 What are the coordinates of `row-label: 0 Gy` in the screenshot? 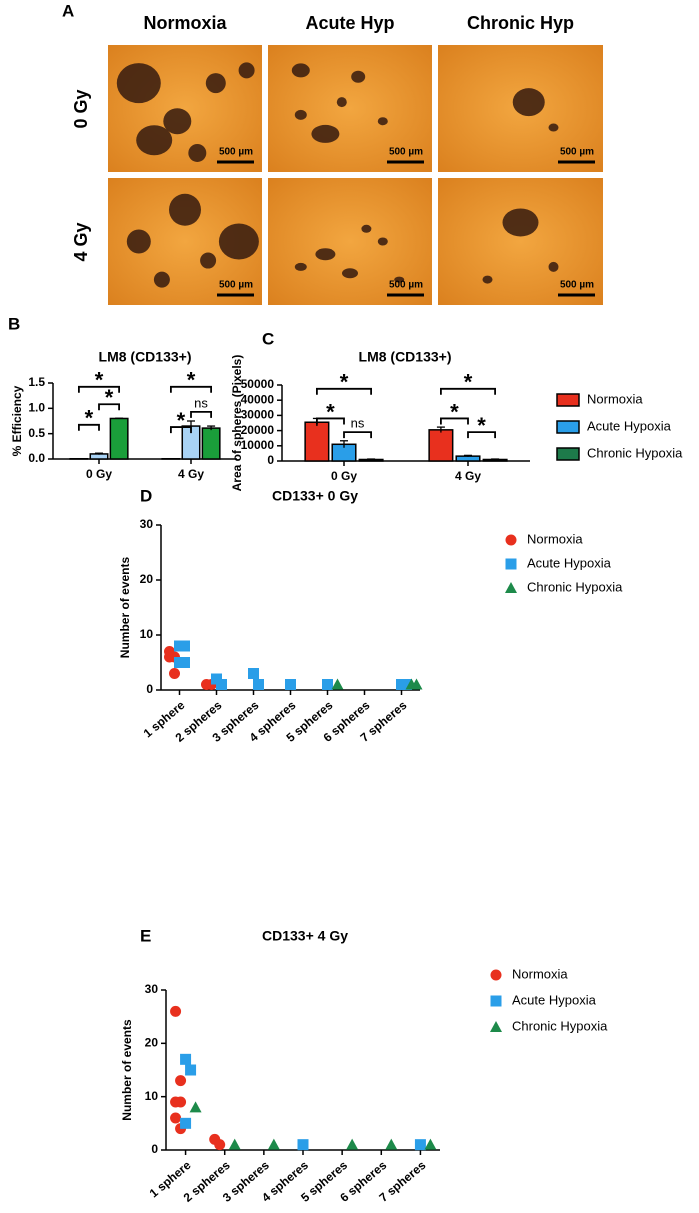 It's located at (81, 108).